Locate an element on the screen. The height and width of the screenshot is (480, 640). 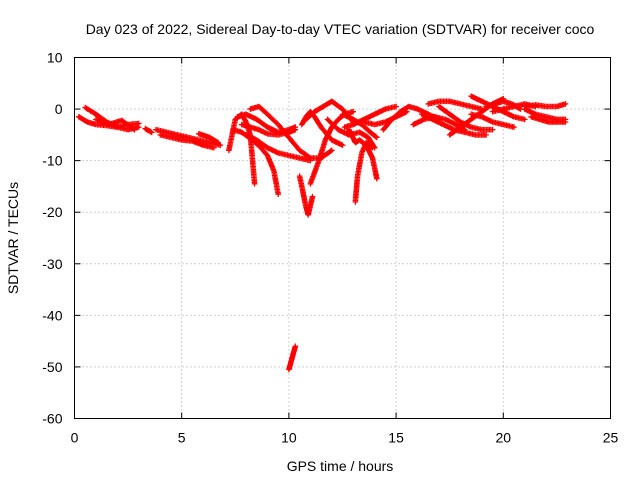
y-tick-label: -40 is located at coordinates (52, 315).